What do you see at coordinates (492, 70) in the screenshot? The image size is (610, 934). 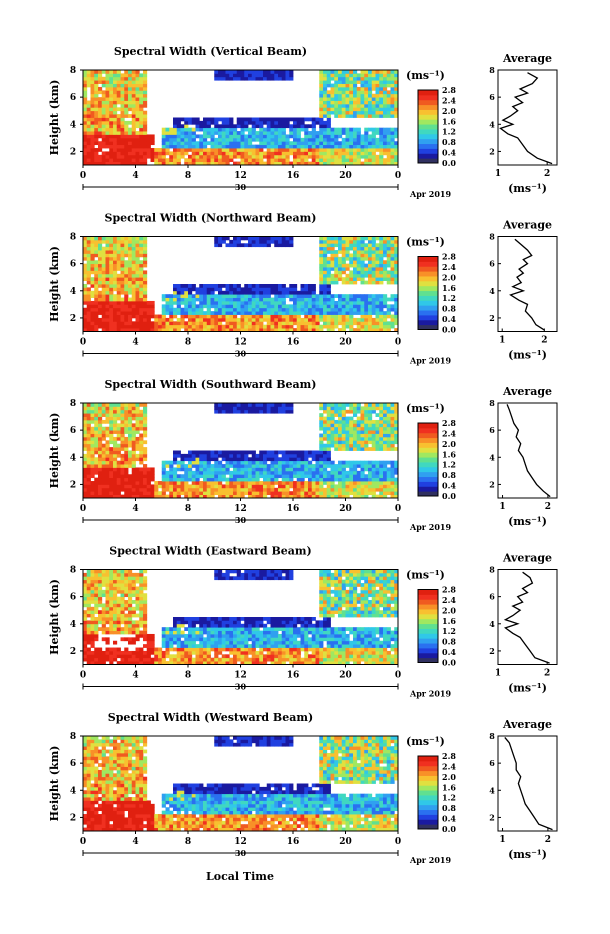 I see `avg-y-tick-label: 8` at bounding box center [492, 70].